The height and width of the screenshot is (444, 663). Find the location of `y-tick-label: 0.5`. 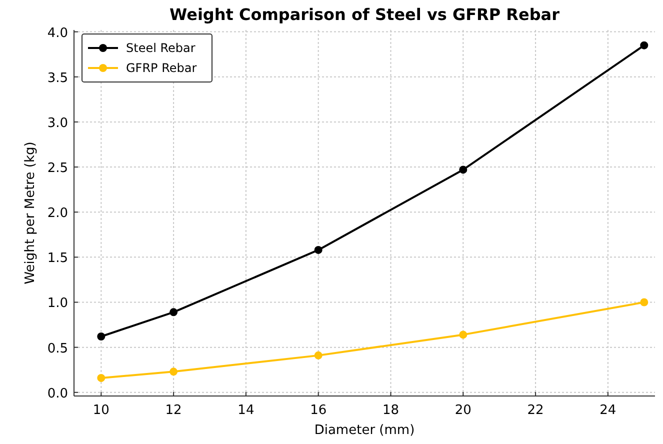

y-tick-label: 0.5 is located at coordinates (57, 348).